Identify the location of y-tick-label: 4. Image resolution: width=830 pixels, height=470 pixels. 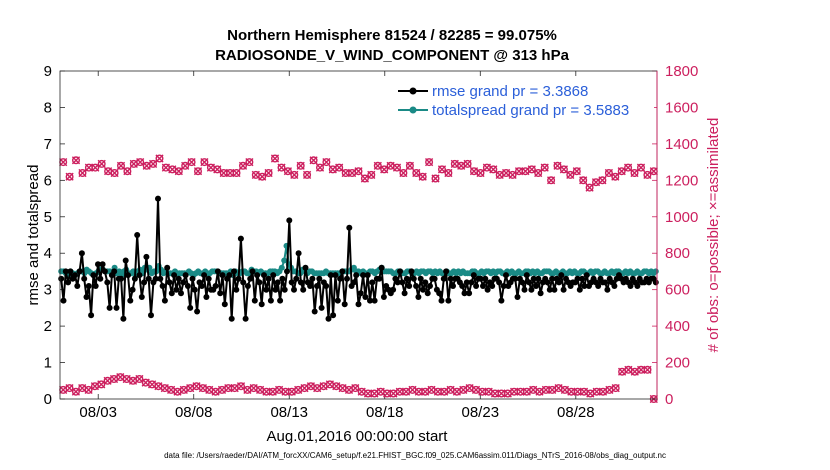
(48, 253).